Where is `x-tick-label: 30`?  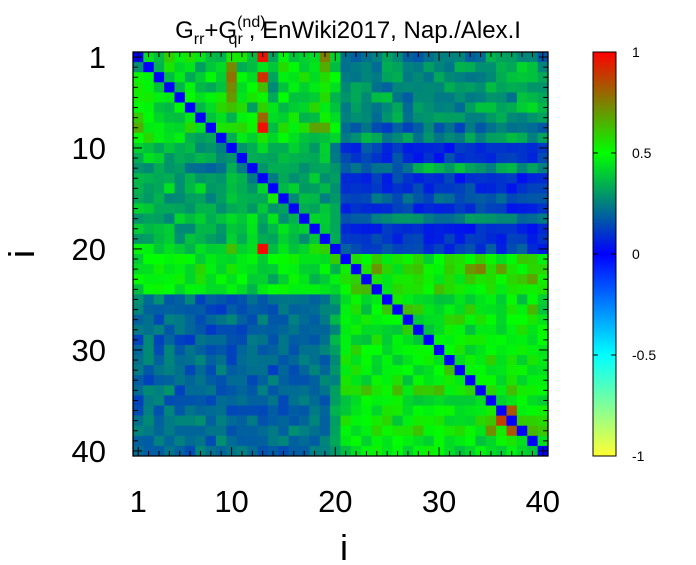 x-tick-label: 30 is located at coordinates (439, 501).